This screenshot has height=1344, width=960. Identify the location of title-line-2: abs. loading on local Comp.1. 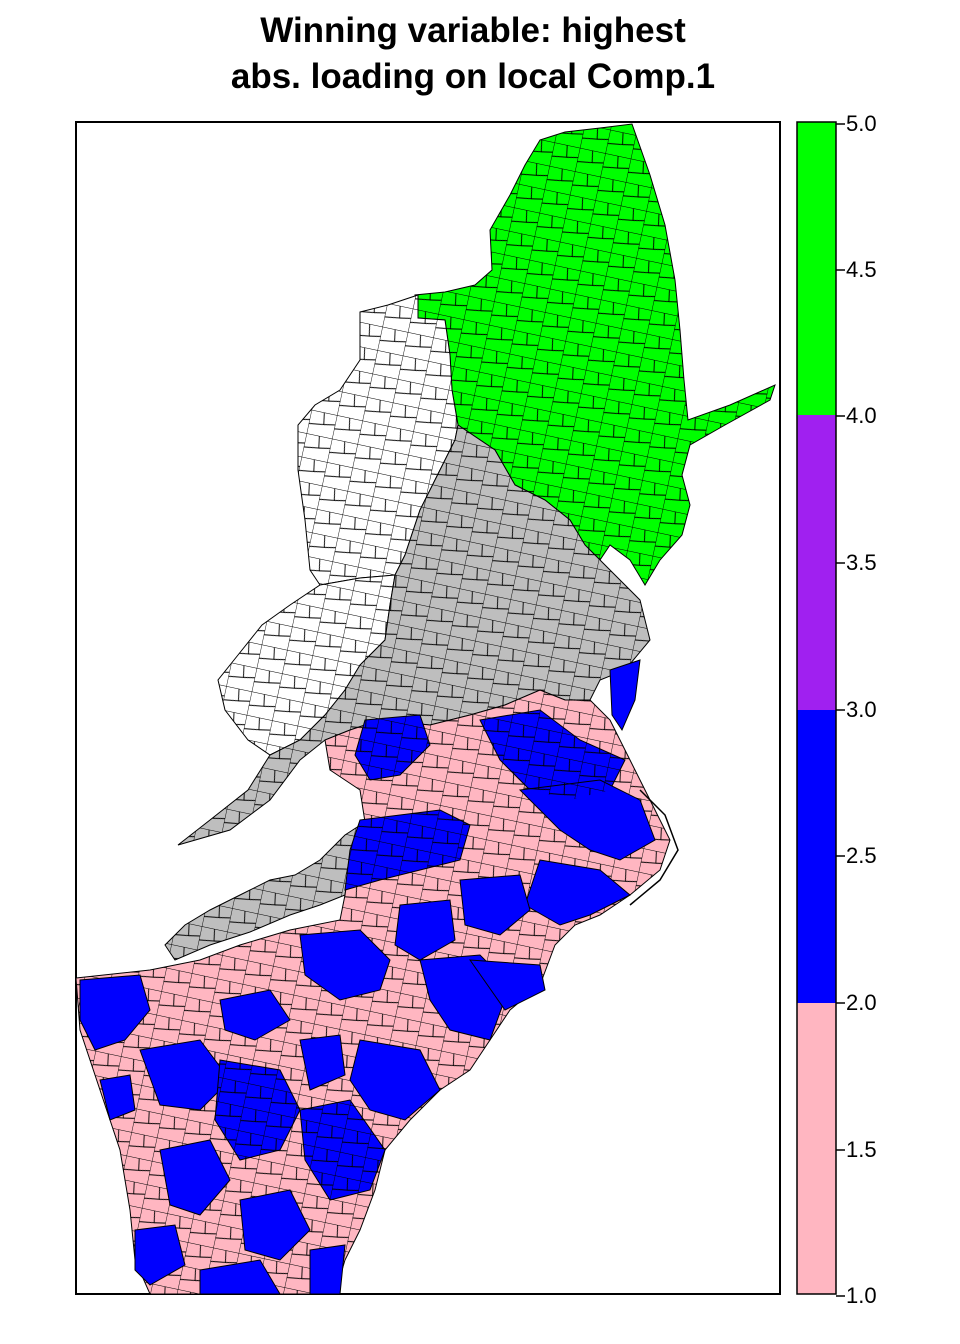
(473, 76).